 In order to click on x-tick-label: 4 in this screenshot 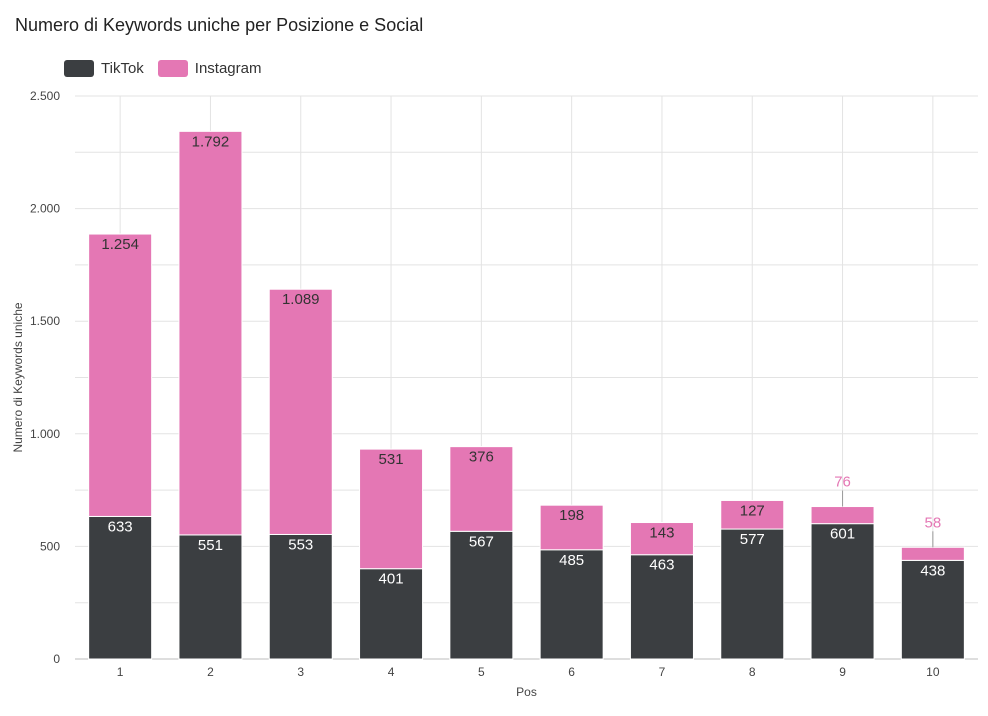, I will do `click(391, 672)`.